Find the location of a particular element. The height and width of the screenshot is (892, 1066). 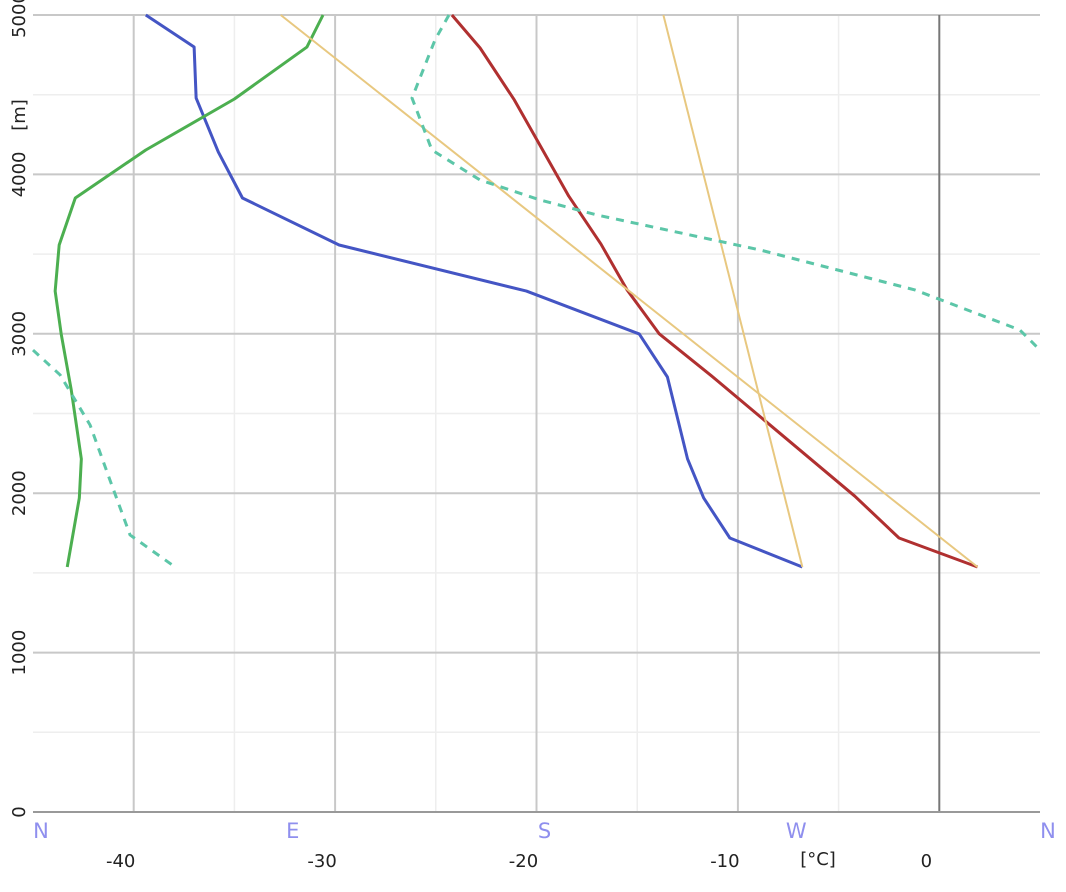

x2-tick-label: W is located at coordinates (796, 831).